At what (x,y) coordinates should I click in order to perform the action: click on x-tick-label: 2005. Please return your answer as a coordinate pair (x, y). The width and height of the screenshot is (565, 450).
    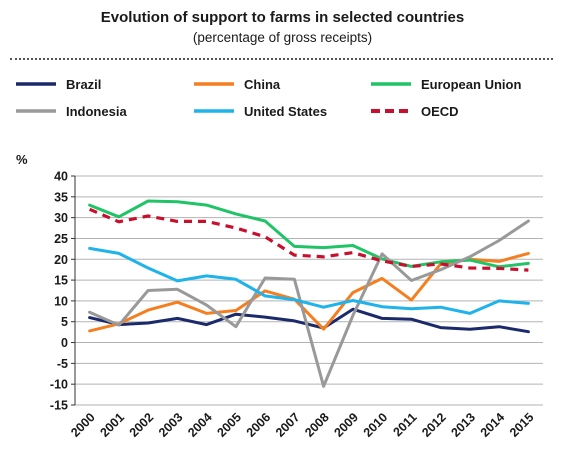
    Looking at the image, I should click on (229, 425).